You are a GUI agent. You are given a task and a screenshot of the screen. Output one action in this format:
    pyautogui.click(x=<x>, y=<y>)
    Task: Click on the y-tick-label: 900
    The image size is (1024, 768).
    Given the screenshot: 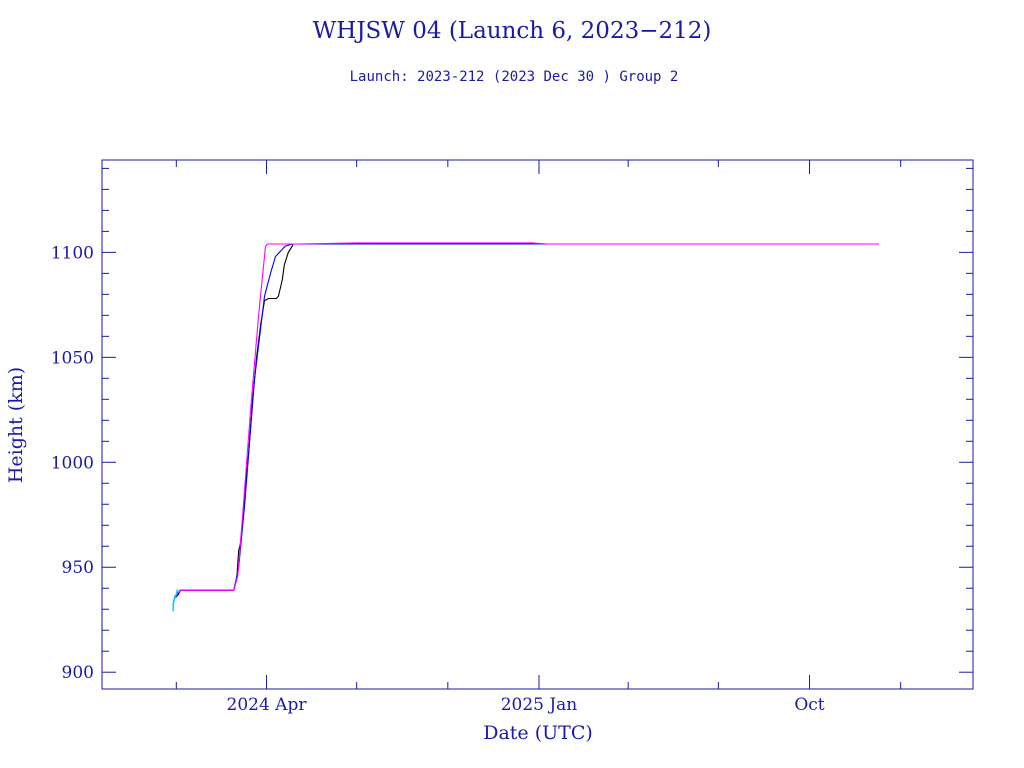 What is the action you would take?
    pyautogui.click(x=78, y=673)
    